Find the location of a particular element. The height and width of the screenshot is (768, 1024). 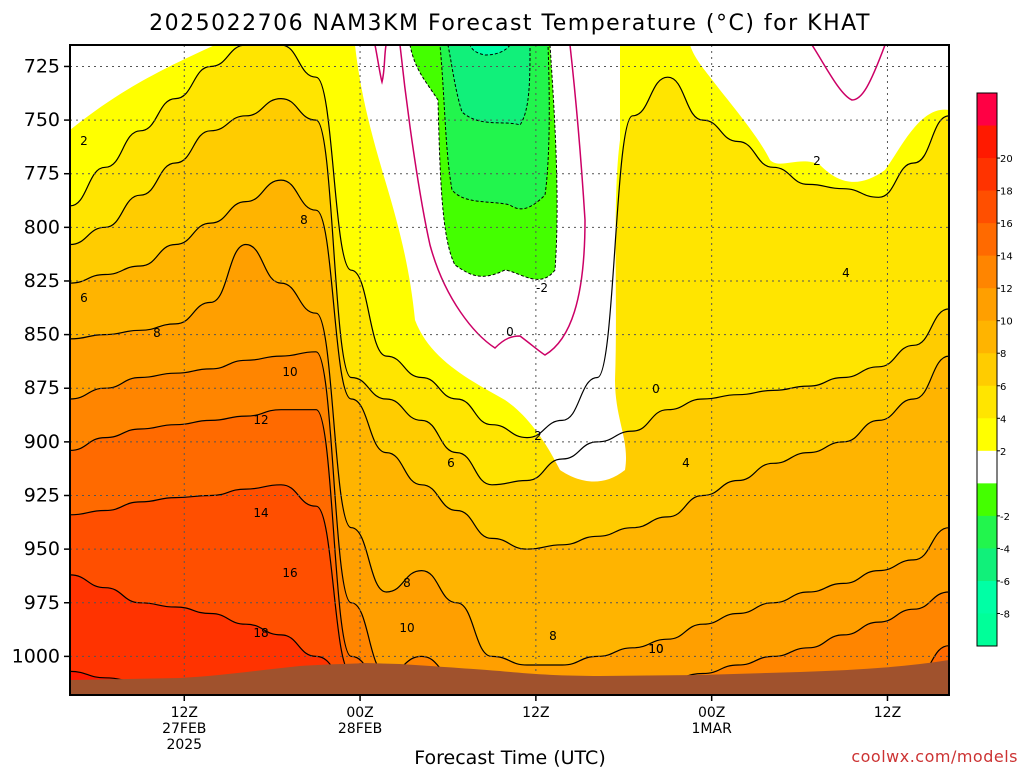

colorbar-label-13: -4 is located at coordinates (1005, 549).